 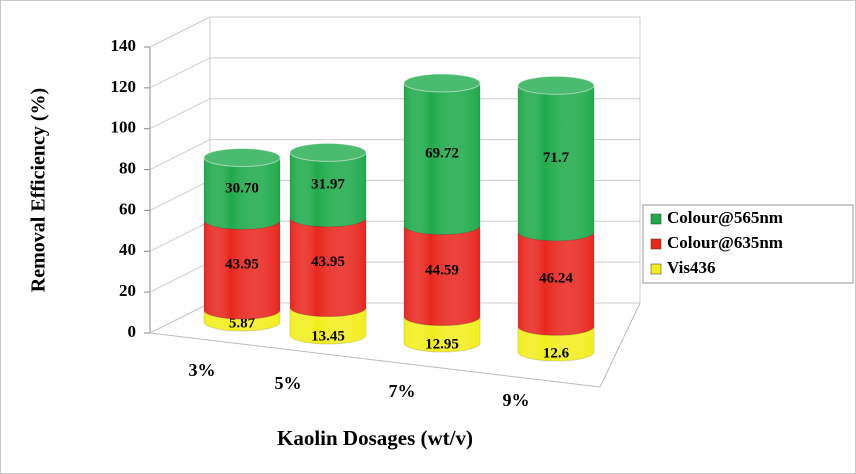 What do you see at coordinates (556, 278) in the screenshot?
I see `value-label: 46.24` at bounding box center [556, 278].